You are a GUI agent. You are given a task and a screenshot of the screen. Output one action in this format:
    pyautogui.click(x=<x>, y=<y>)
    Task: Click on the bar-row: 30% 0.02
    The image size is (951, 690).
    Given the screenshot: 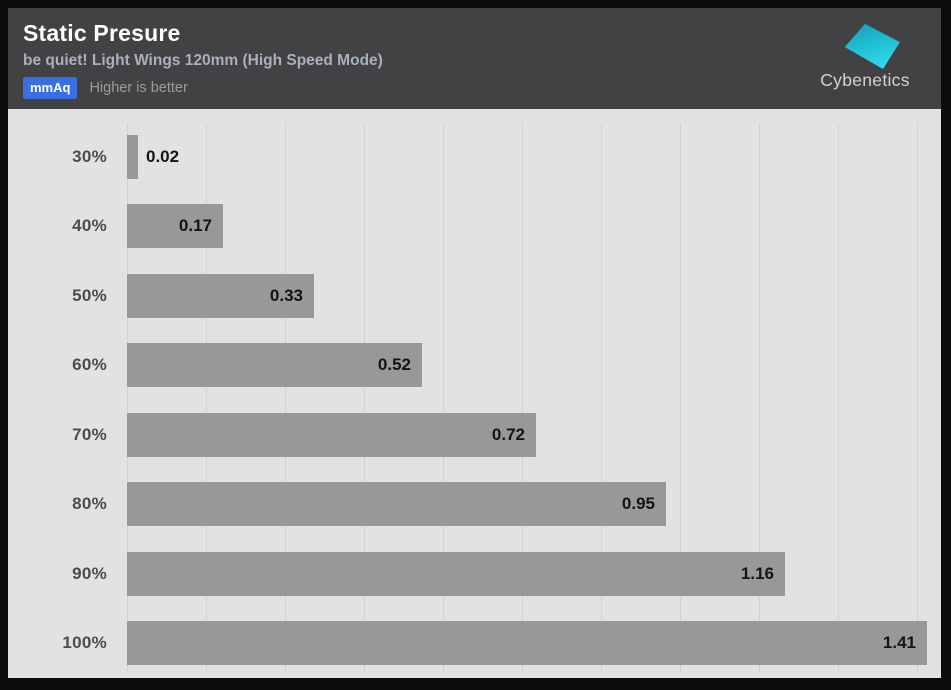 What is the action you would take?
    pyautogui.click(x=474, y=157)
    